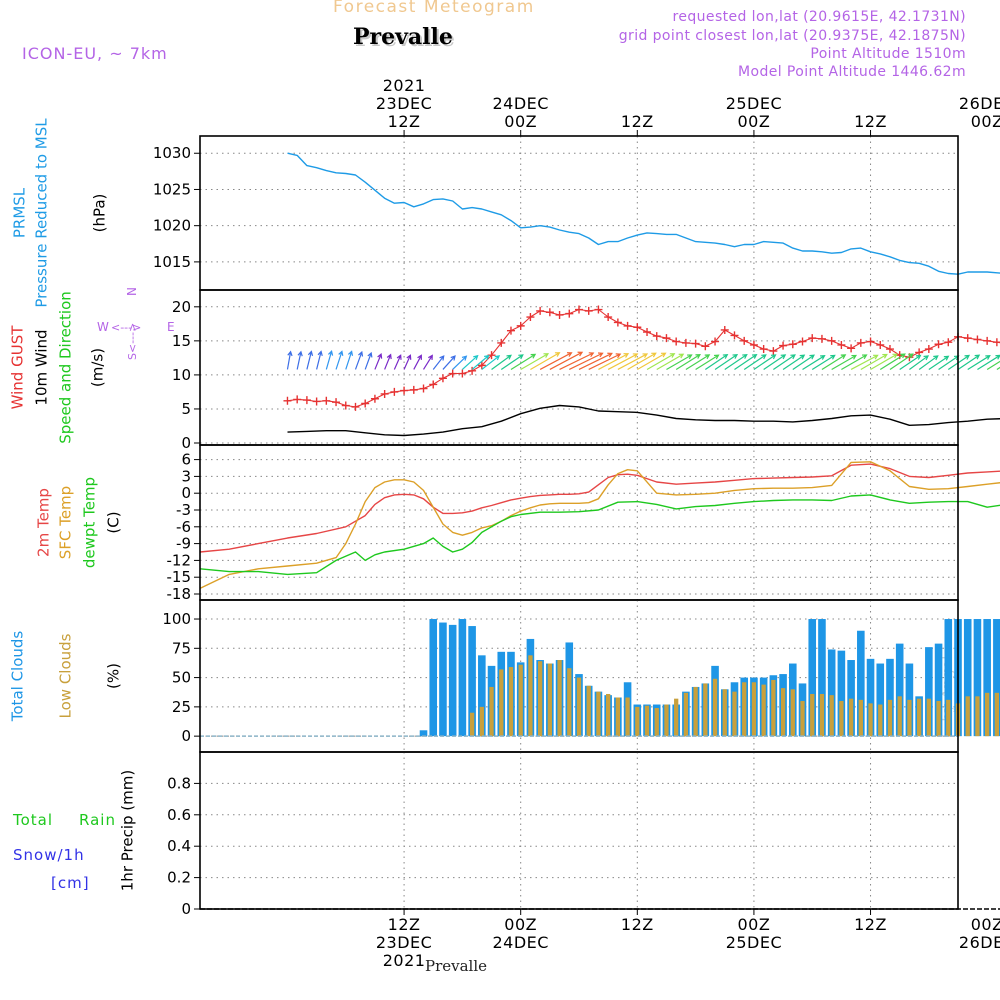 This screenshot has width=1000, height=1000. I want to click on bottom-axis-label: 00Z, so click(985, 924).